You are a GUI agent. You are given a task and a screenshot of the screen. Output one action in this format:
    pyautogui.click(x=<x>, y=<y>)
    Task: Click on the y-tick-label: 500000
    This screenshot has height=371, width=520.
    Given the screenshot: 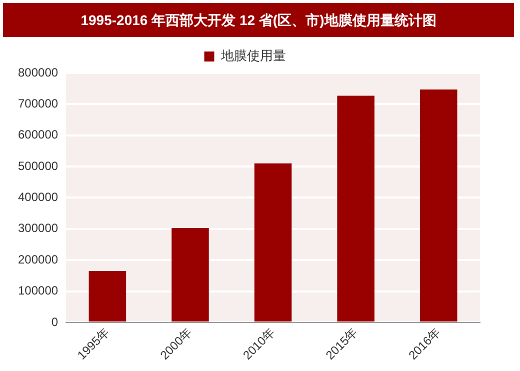 What is the action you would take?
    pyautogui.click(x=38, y=165)
    